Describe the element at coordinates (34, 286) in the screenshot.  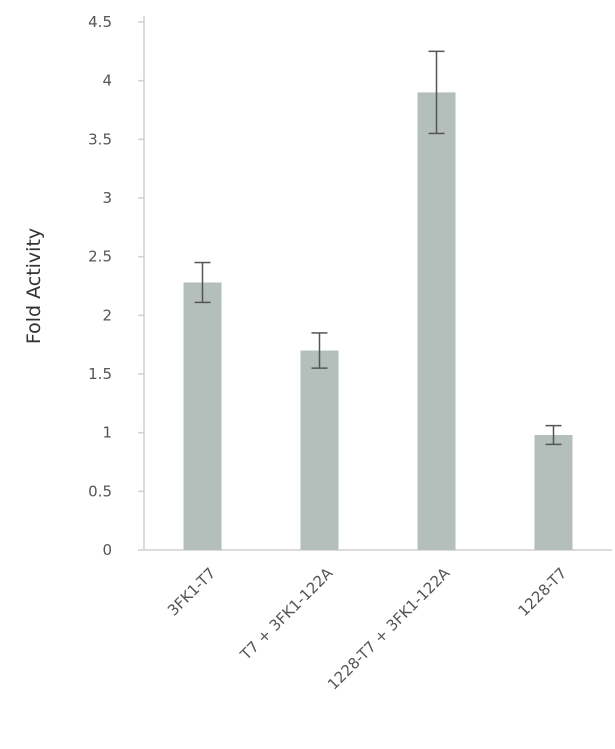
I see `y-axis-title: Fold Activity` at that location.